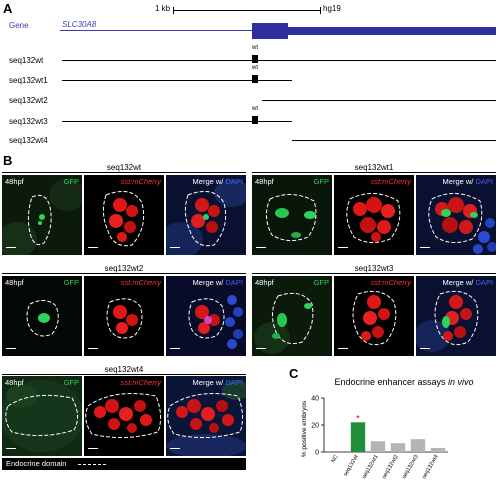  Describe the element at coordinates (124, 268) in the screenshot. I see `panel-title-seq132wt2: seq132wt2` at that location.